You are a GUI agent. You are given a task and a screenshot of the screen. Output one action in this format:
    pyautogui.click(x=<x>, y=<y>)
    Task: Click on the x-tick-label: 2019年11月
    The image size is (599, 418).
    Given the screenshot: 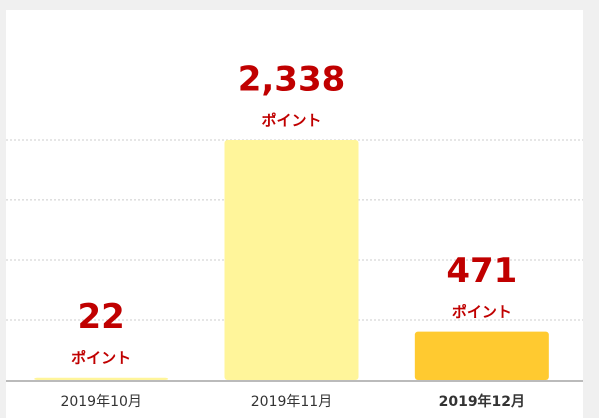 What is the action you would take?
    pyautogui.click(x=291, y=402)
    